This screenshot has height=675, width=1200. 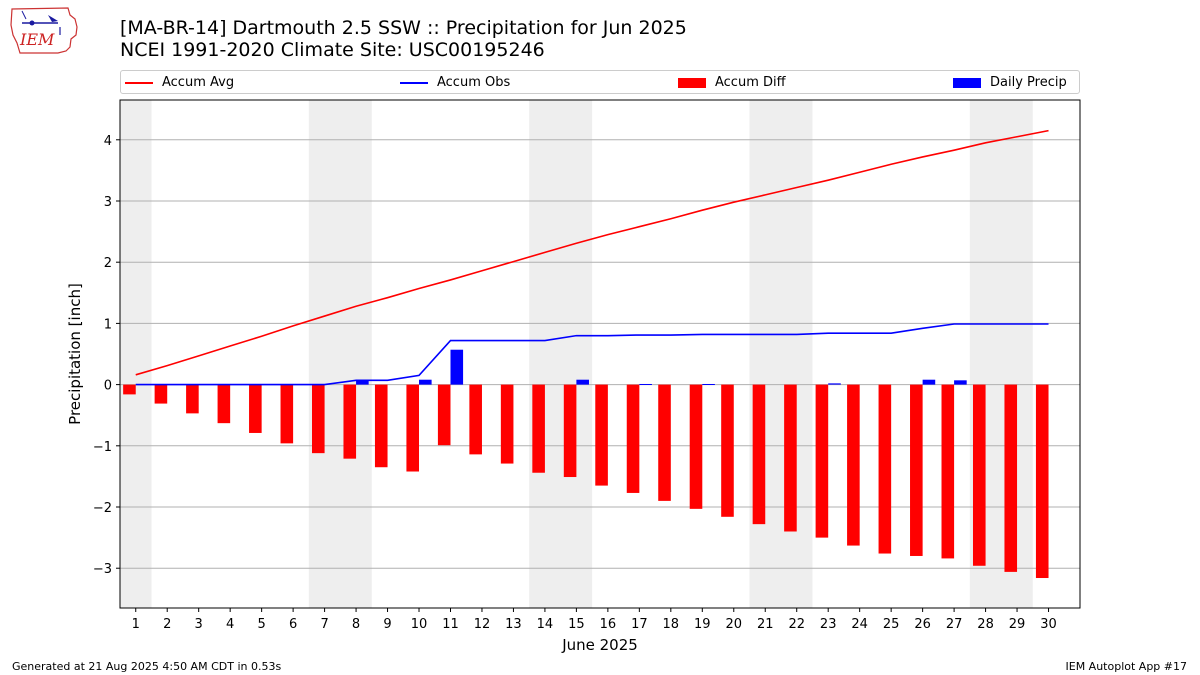 What do you see at coordinates (1028, 82) in the screenshot?
I see `legend-label-daily-precip: Daily Precip` at bounding box center [1028, 82].